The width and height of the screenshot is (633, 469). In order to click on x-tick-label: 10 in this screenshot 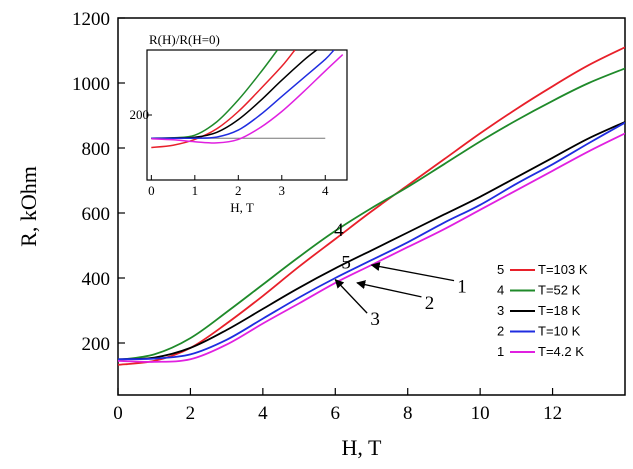, I will do `click(480, 413)`.